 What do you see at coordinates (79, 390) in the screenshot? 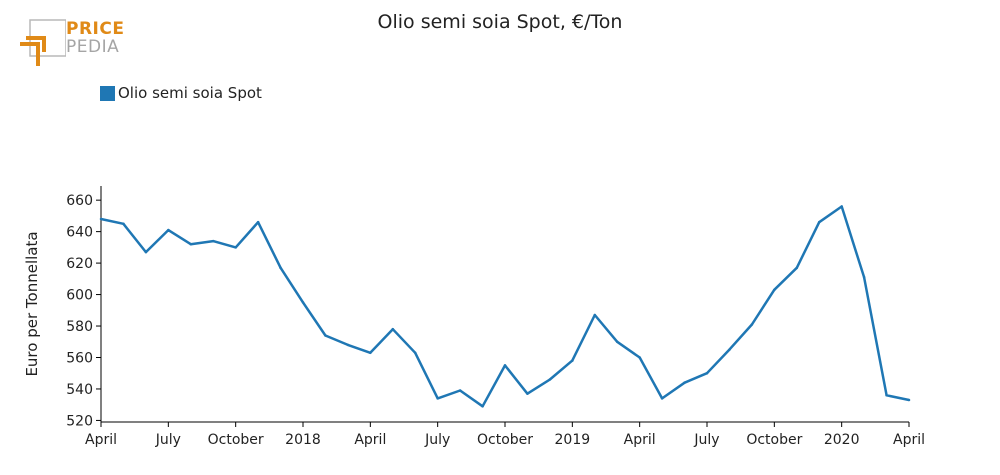
I see `y-tick-label: 540` at bounding box center [79, 390].